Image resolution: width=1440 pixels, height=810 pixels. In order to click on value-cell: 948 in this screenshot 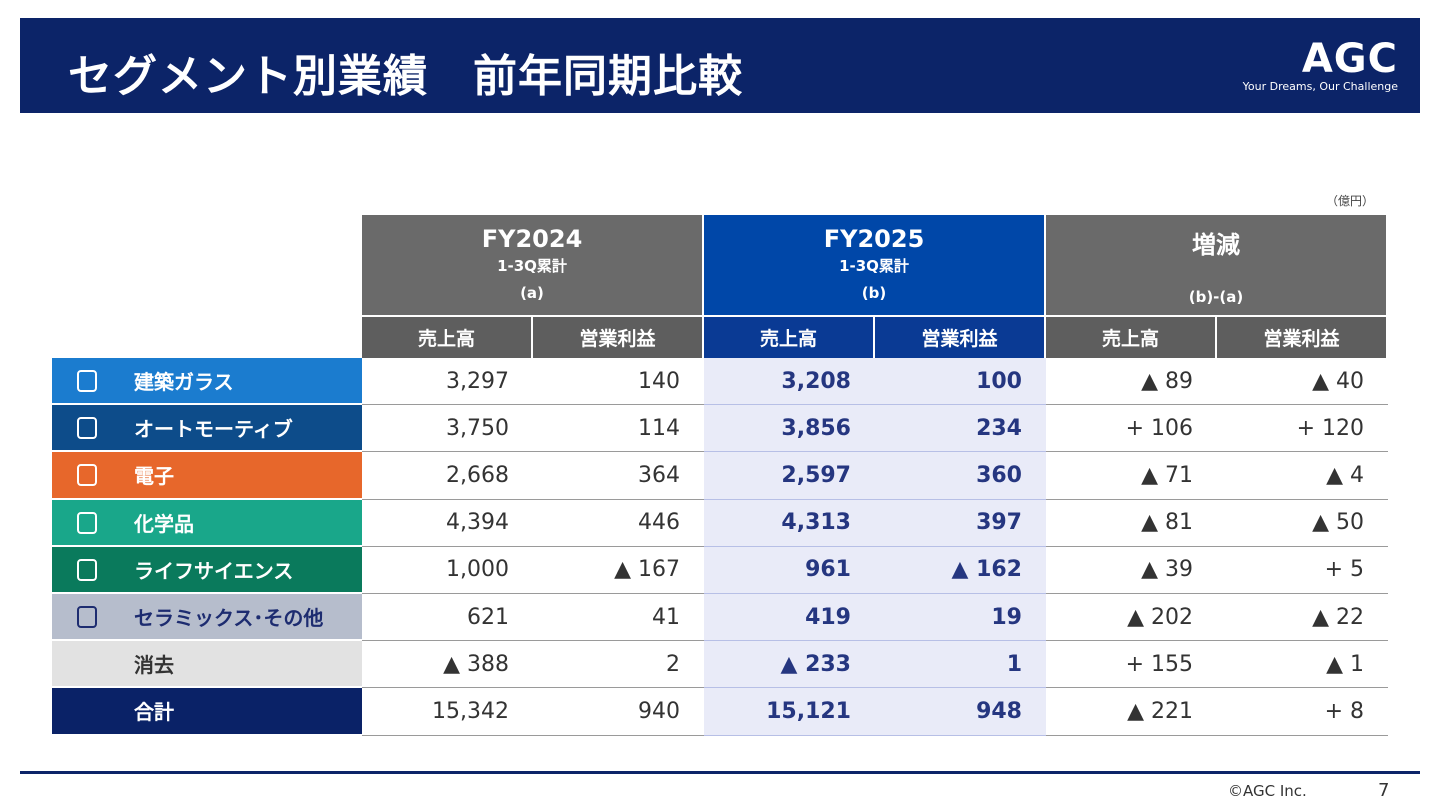, I will do `click(960, 712)`.